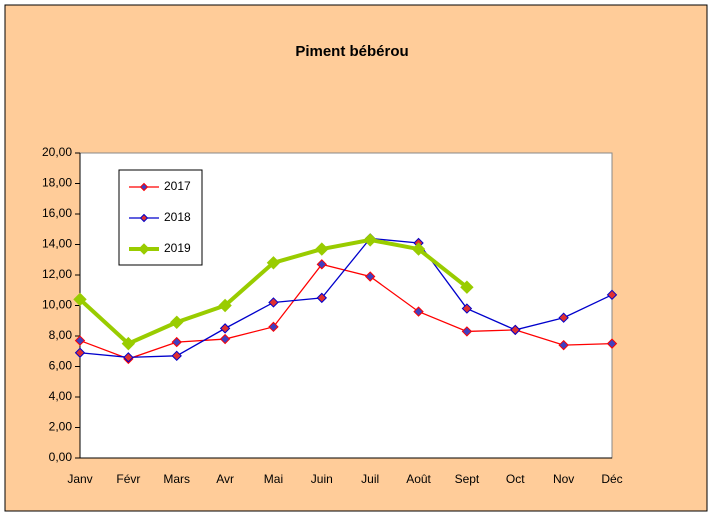  I want to click on legend-label: 2018, so click(177, 217).